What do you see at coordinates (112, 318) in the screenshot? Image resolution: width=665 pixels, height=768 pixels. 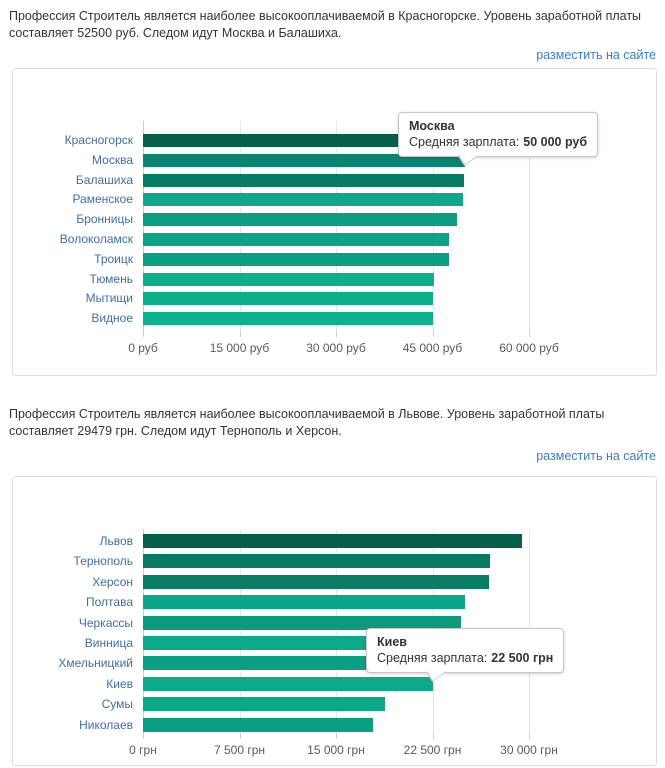 I see `category-label: Видное` at bounding box center [112, 318].